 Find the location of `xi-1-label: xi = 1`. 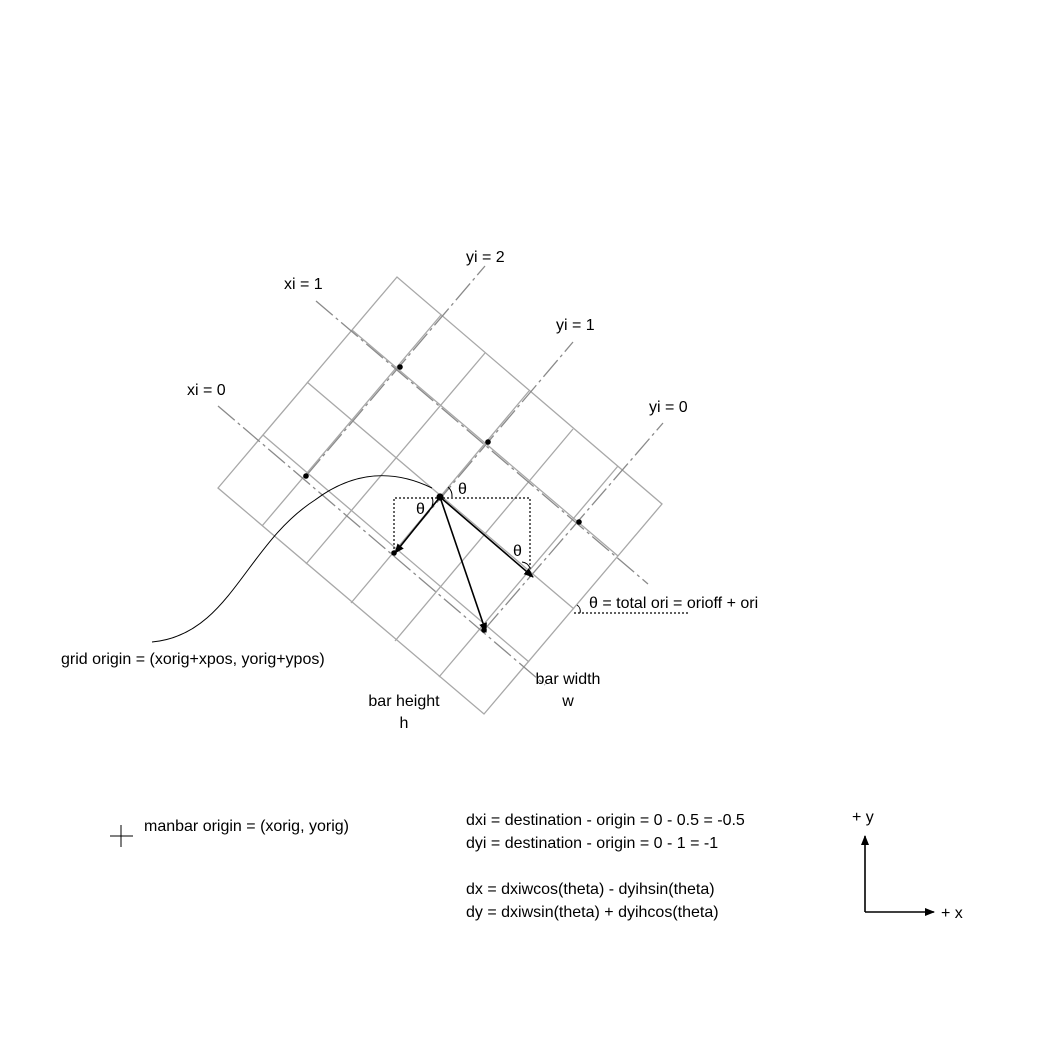

xi-1-label: xi = 1 is located at coordinates (303, 284).